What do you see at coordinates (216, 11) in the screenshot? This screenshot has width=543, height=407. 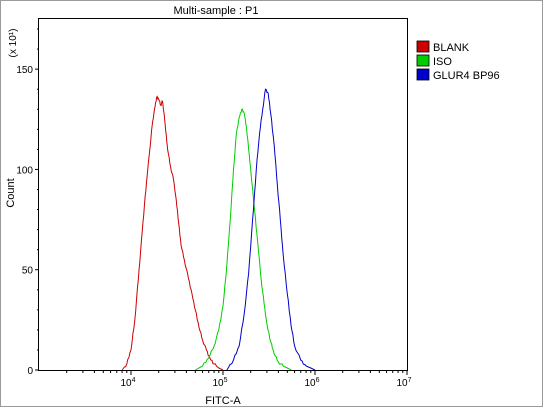 I see `chart-title: Multi-sample : P1` at bounding box center [216, 11].